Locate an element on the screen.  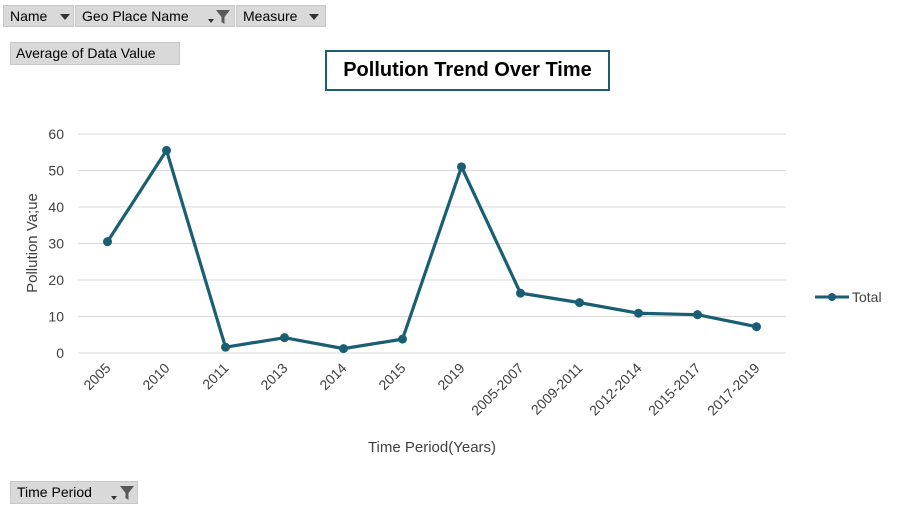
geo-place-field-label: Geo Place Name is located at coordinates (135, 16).